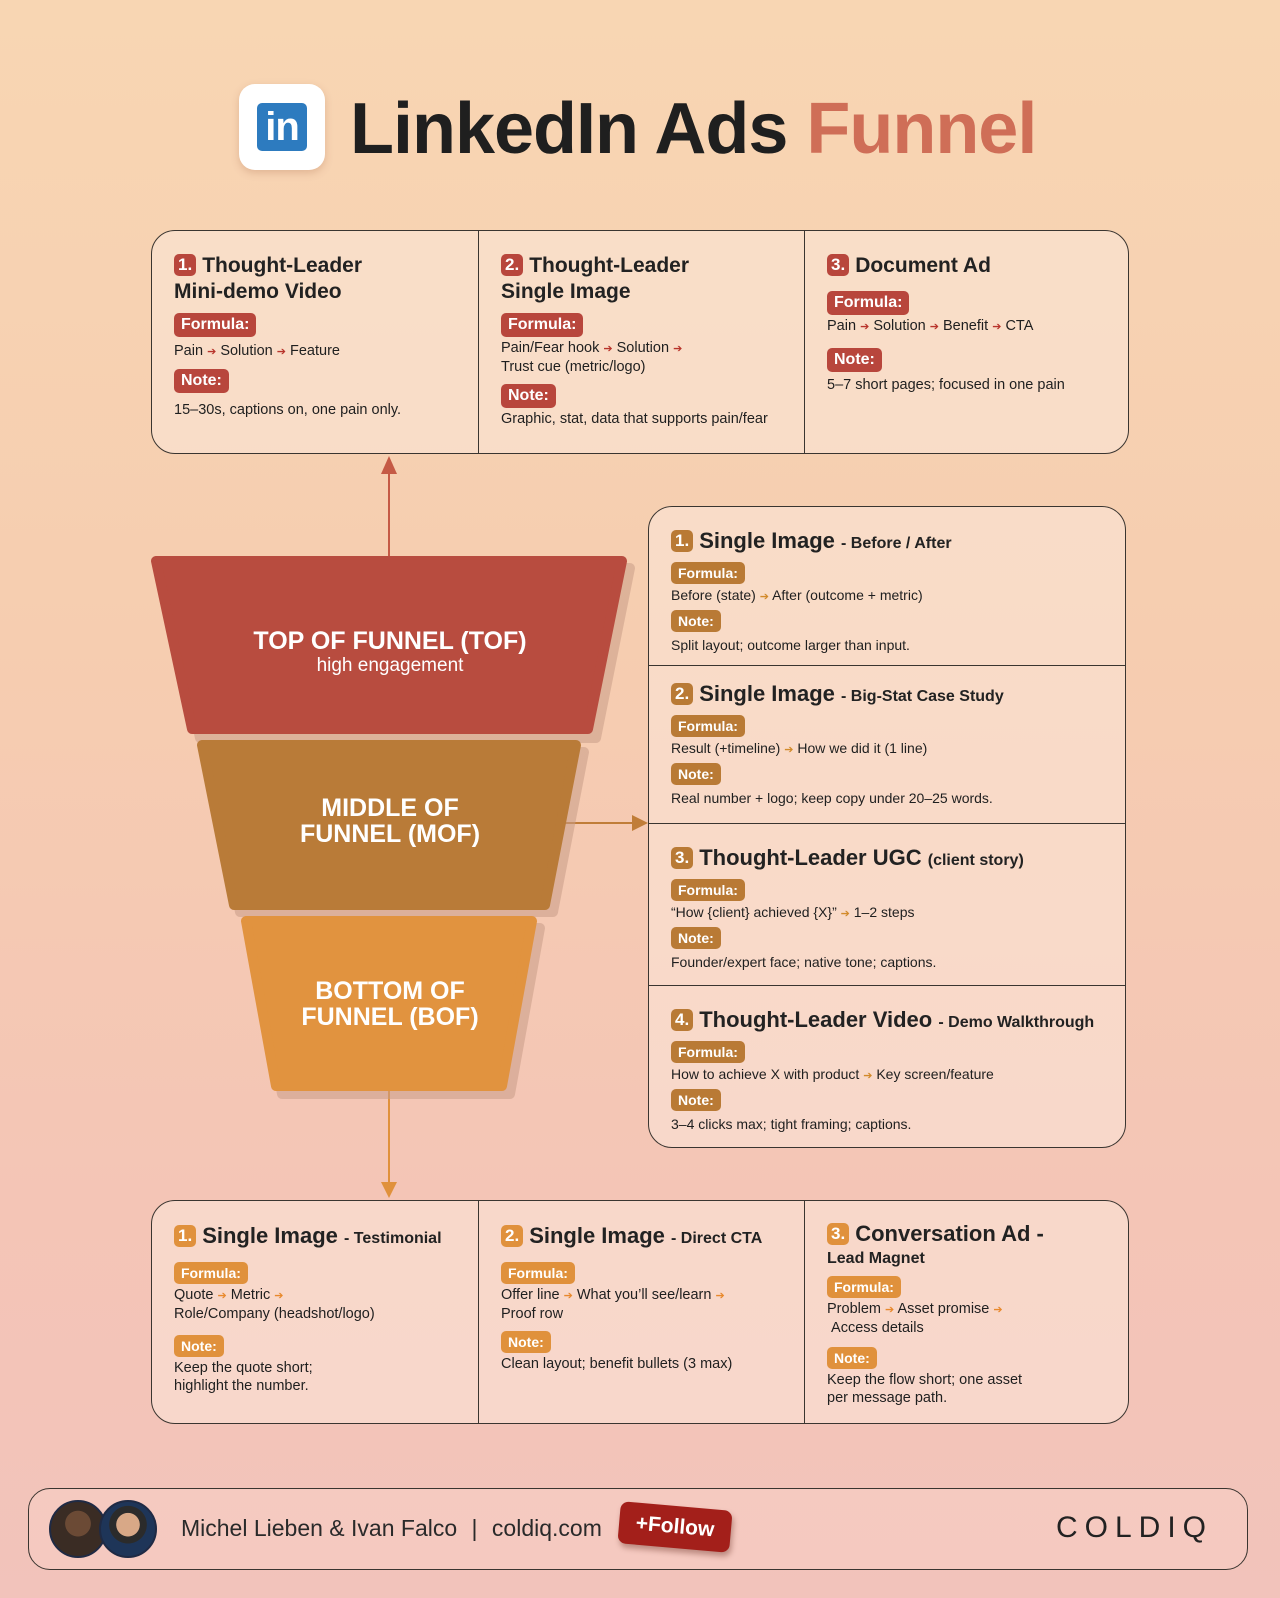  Describe the element at coordinates (532, 1314) in the screenshot. I see `formula-step: Proof row` at that location.